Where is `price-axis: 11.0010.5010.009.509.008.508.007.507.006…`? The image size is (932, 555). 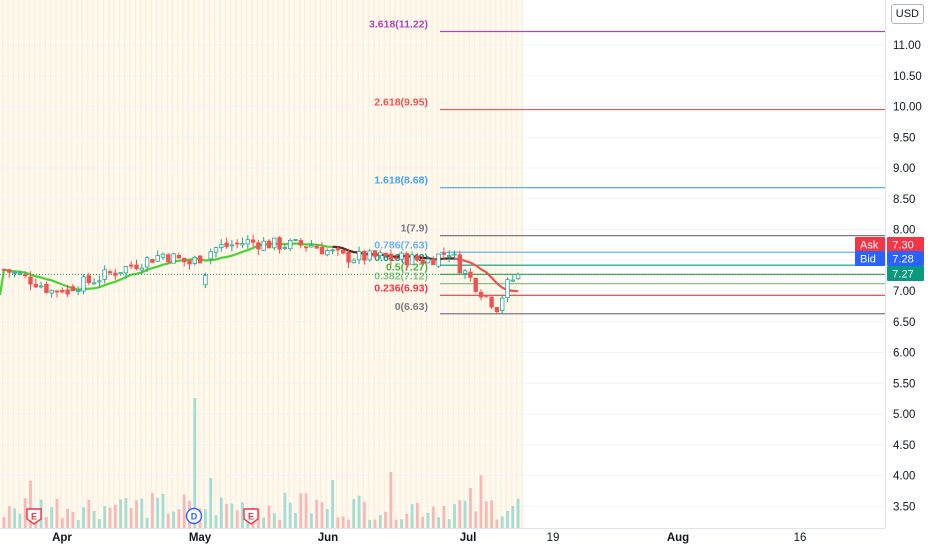 price-axis: 11.0010.5010.009.509.008.508.007.507.006… is located at coordinates (907, 276).